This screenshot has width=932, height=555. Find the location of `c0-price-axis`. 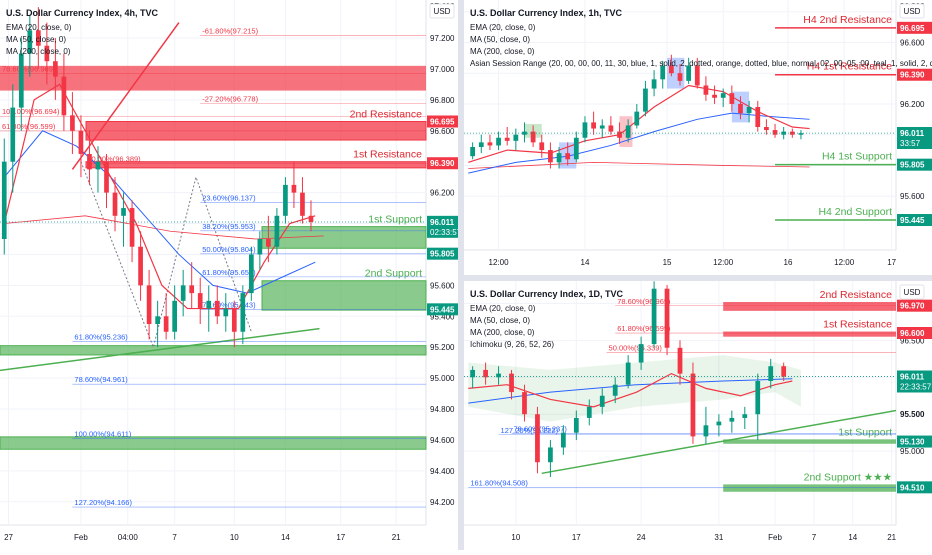

c0-price-axis is located at coordinates (442, 275).